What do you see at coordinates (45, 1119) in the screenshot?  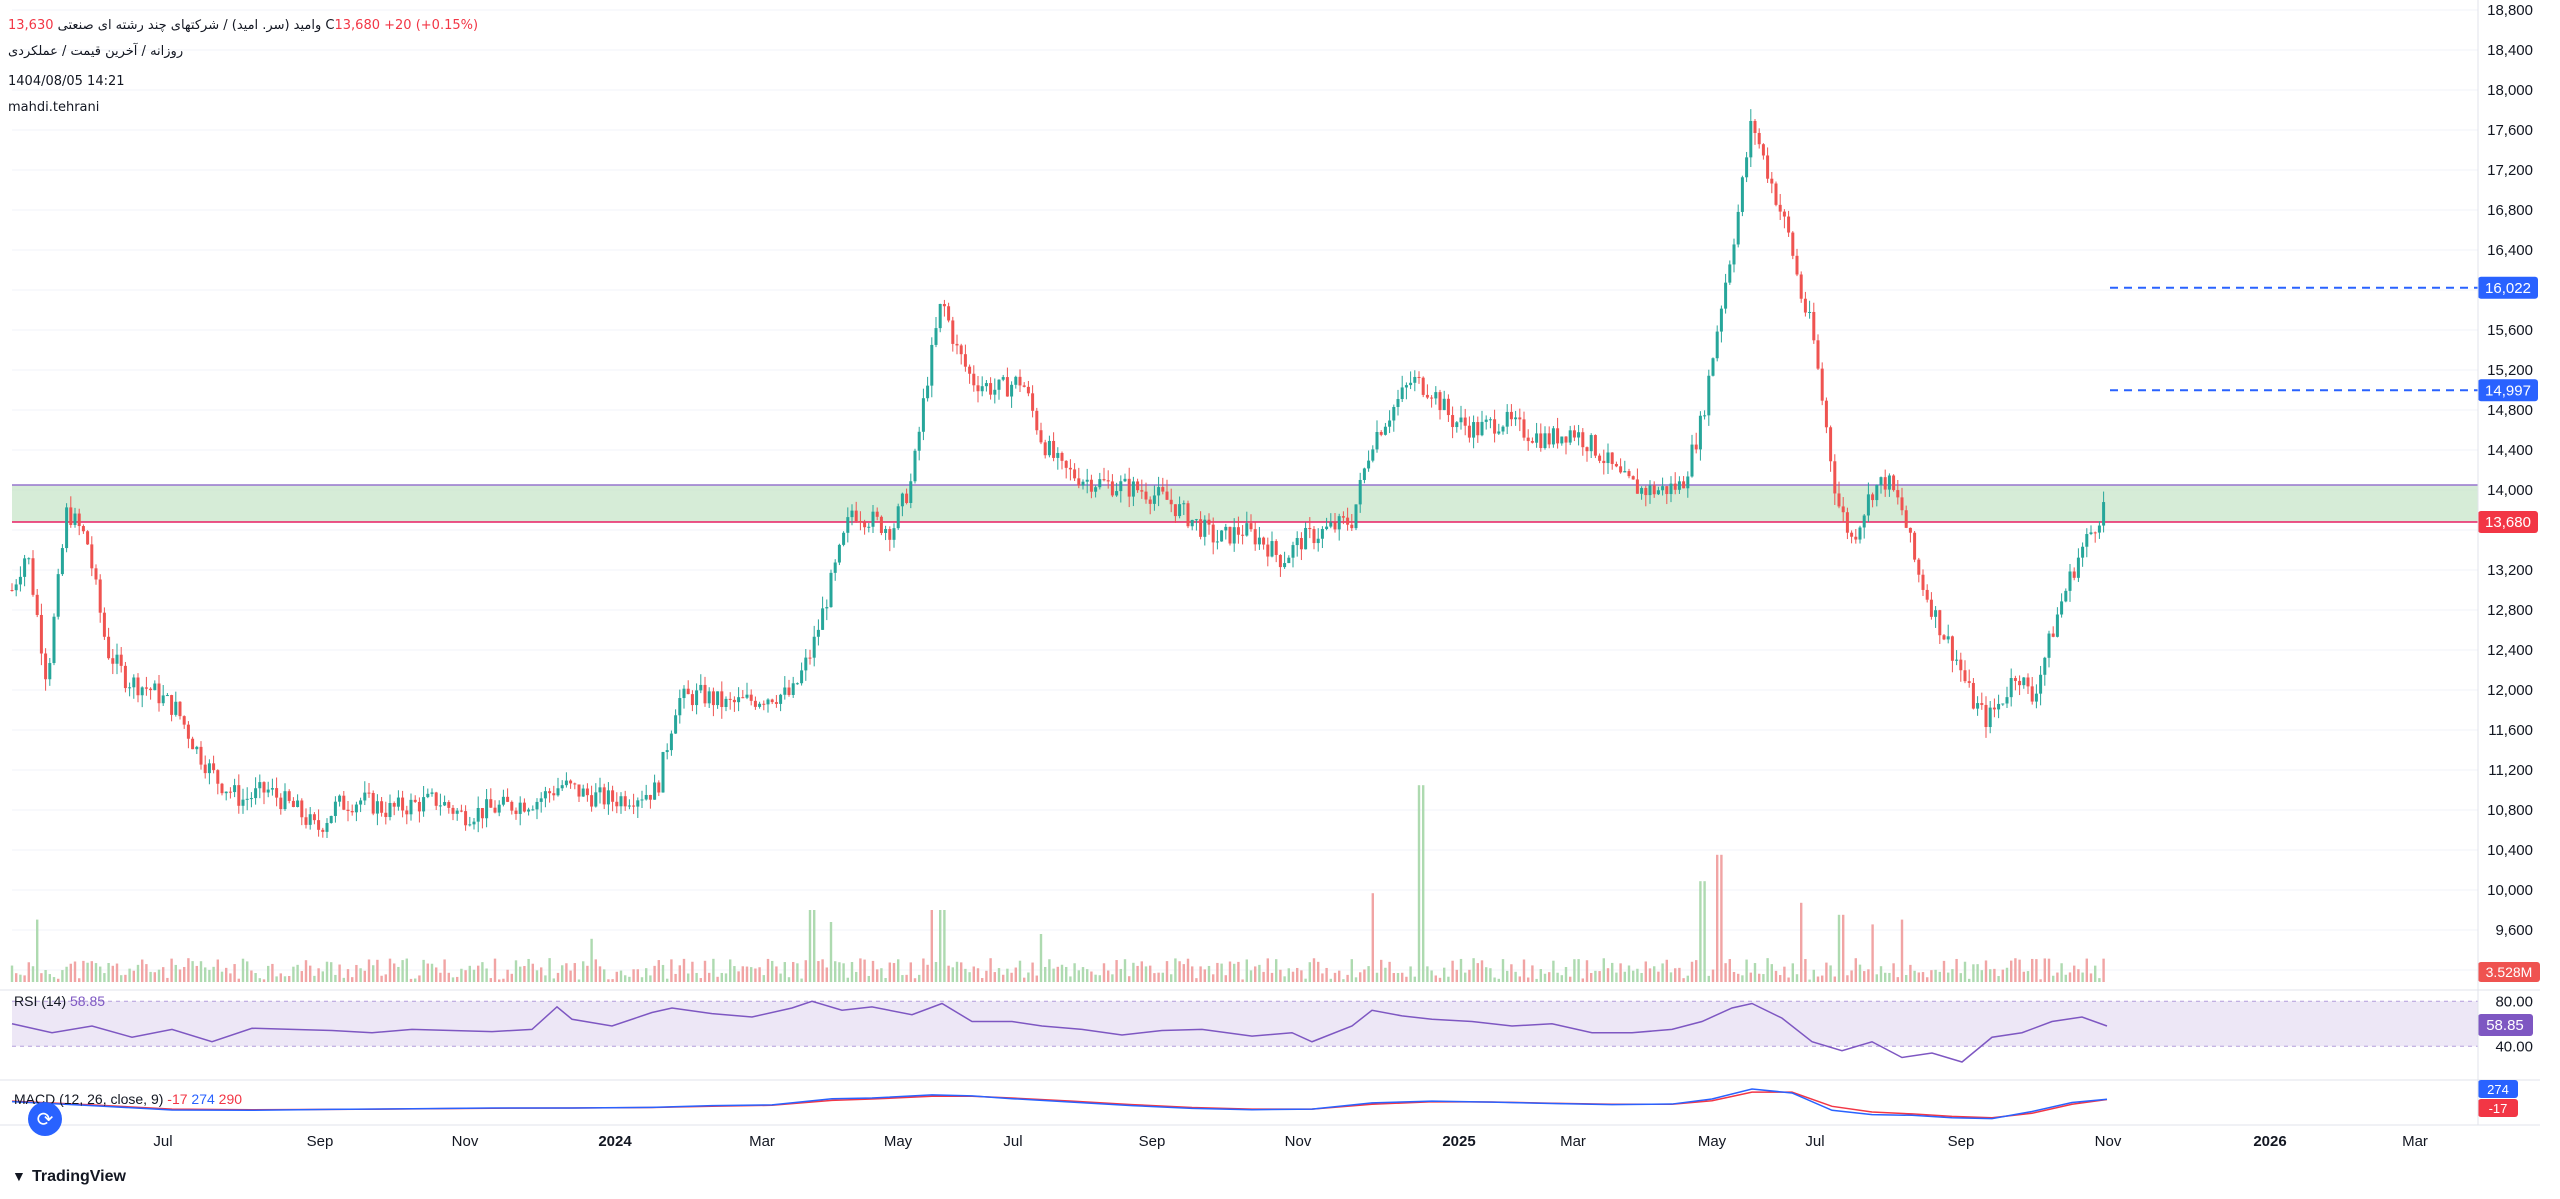 I see `replay-icon: ⟳` at bounding box center [45, 1119].